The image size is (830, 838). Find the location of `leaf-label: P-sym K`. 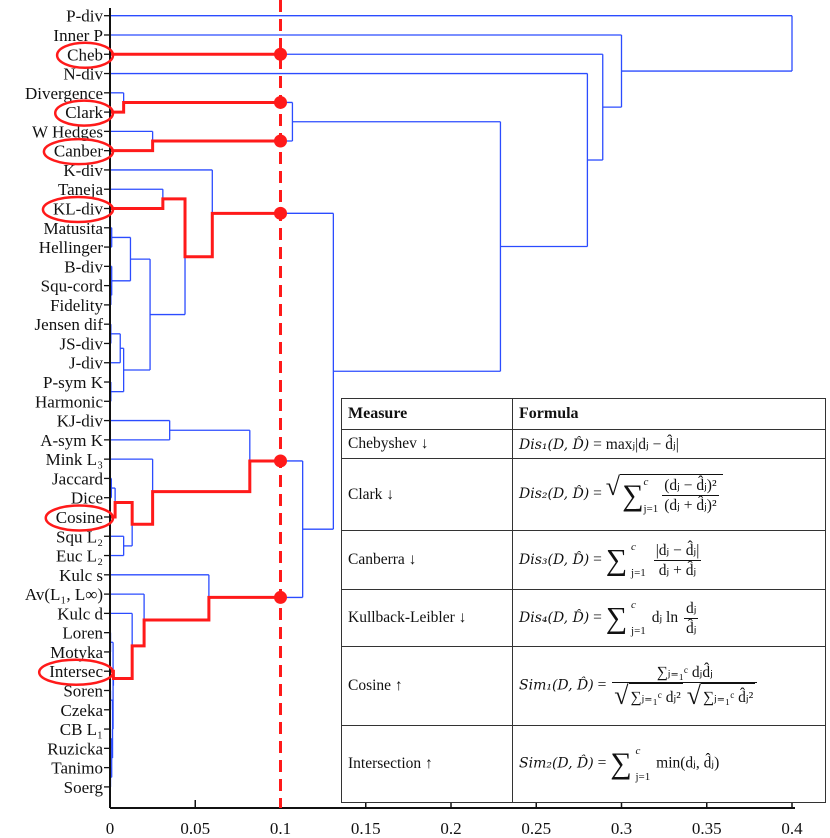

leaf-label: P-sym K is located at coordinates (73, 382).